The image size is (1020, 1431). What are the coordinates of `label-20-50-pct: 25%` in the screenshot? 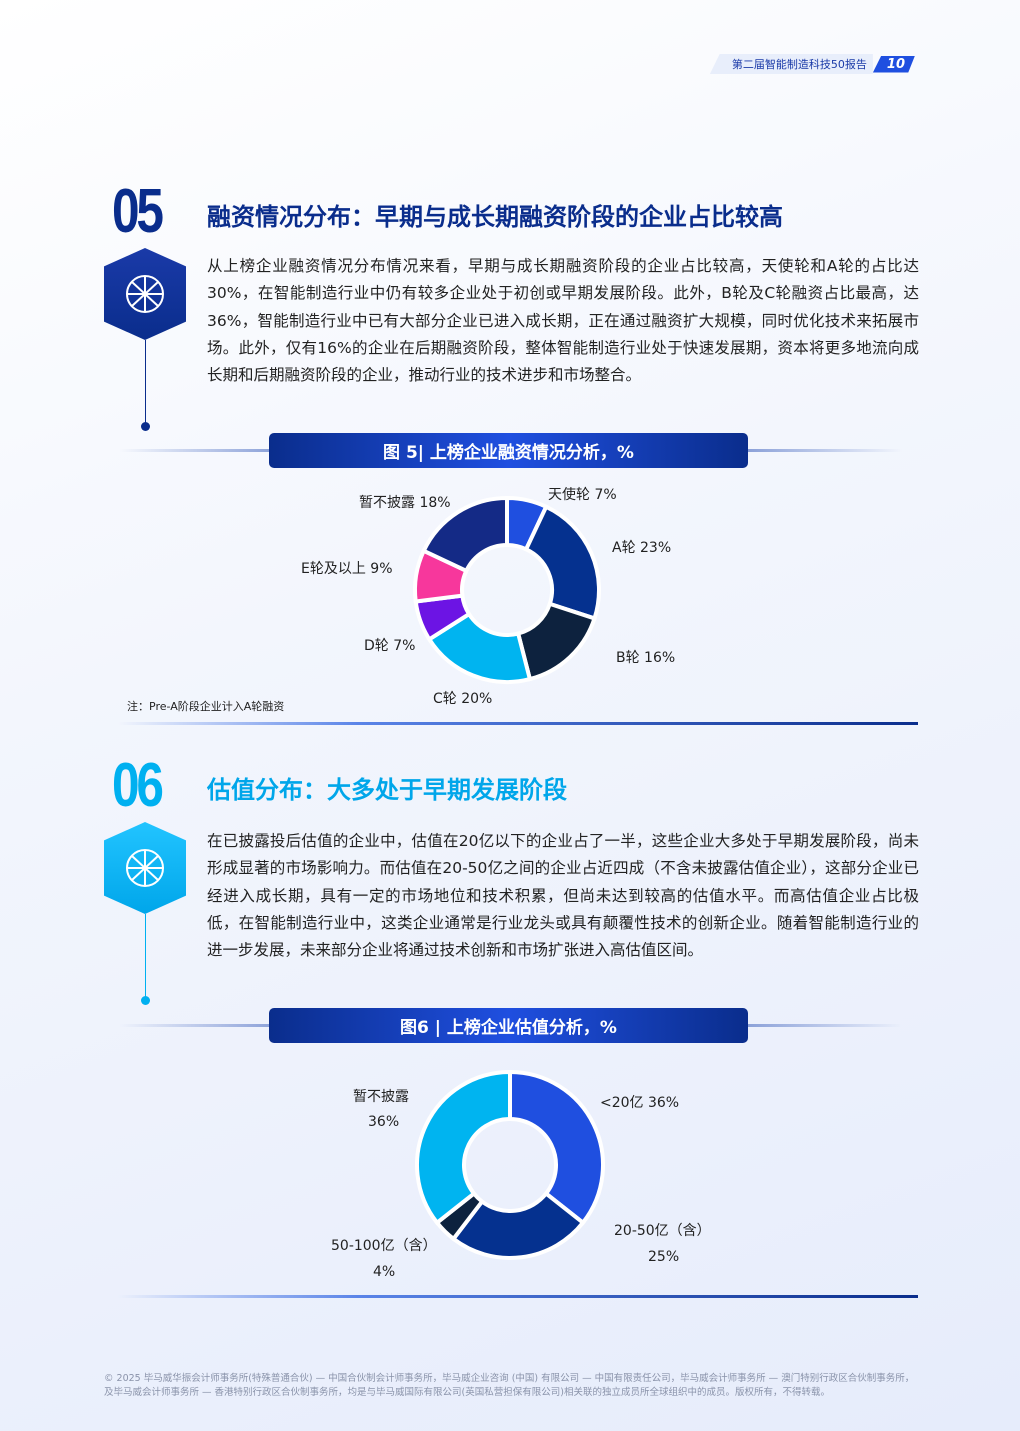 It's located at (664, 1257).